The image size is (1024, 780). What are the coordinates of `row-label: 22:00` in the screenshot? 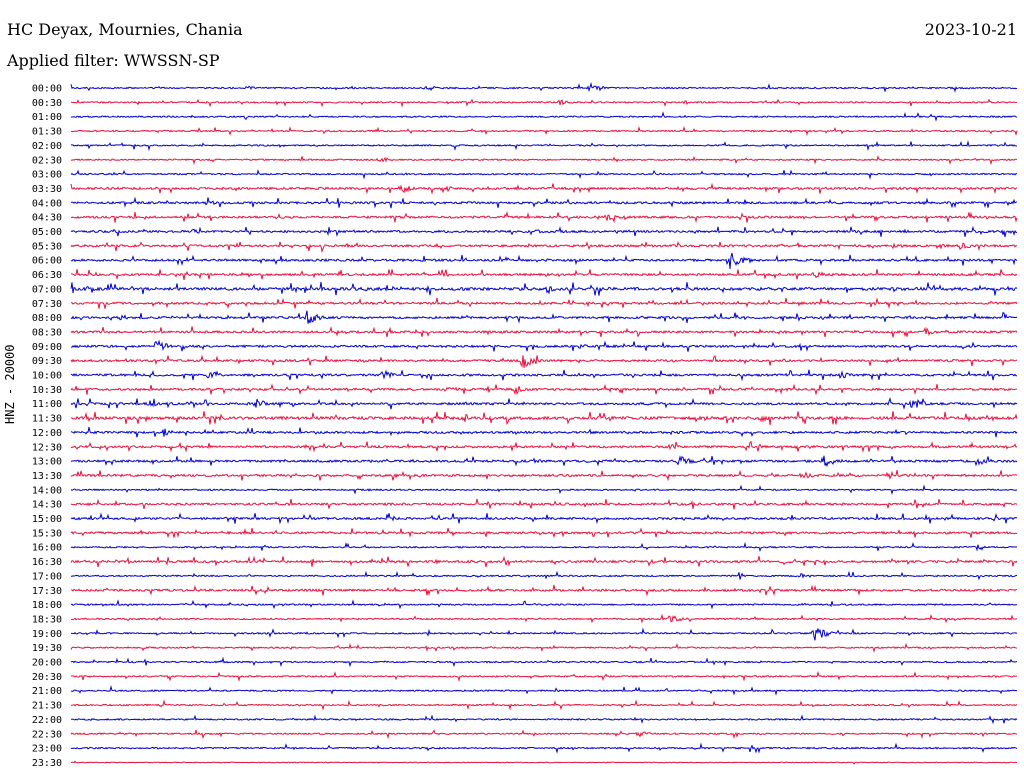 It's located at (47, 720).